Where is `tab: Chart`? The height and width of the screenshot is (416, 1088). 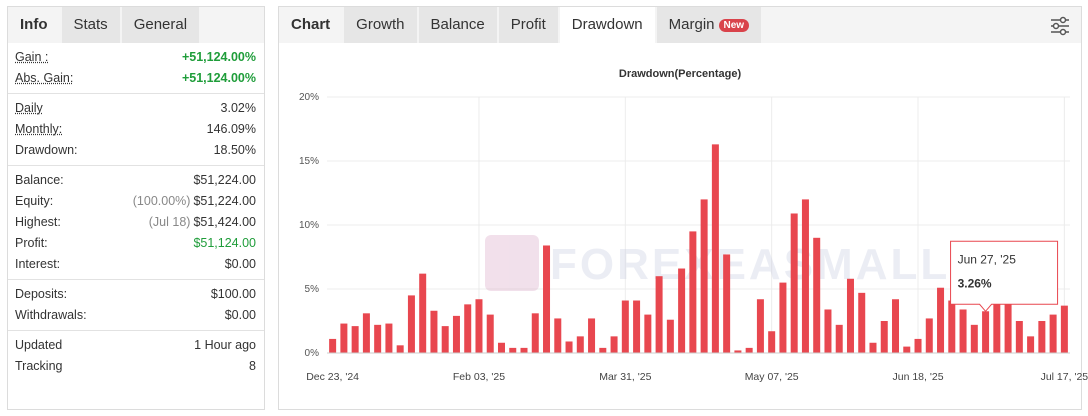
tab: Chart is located at coordinates (311, 25).